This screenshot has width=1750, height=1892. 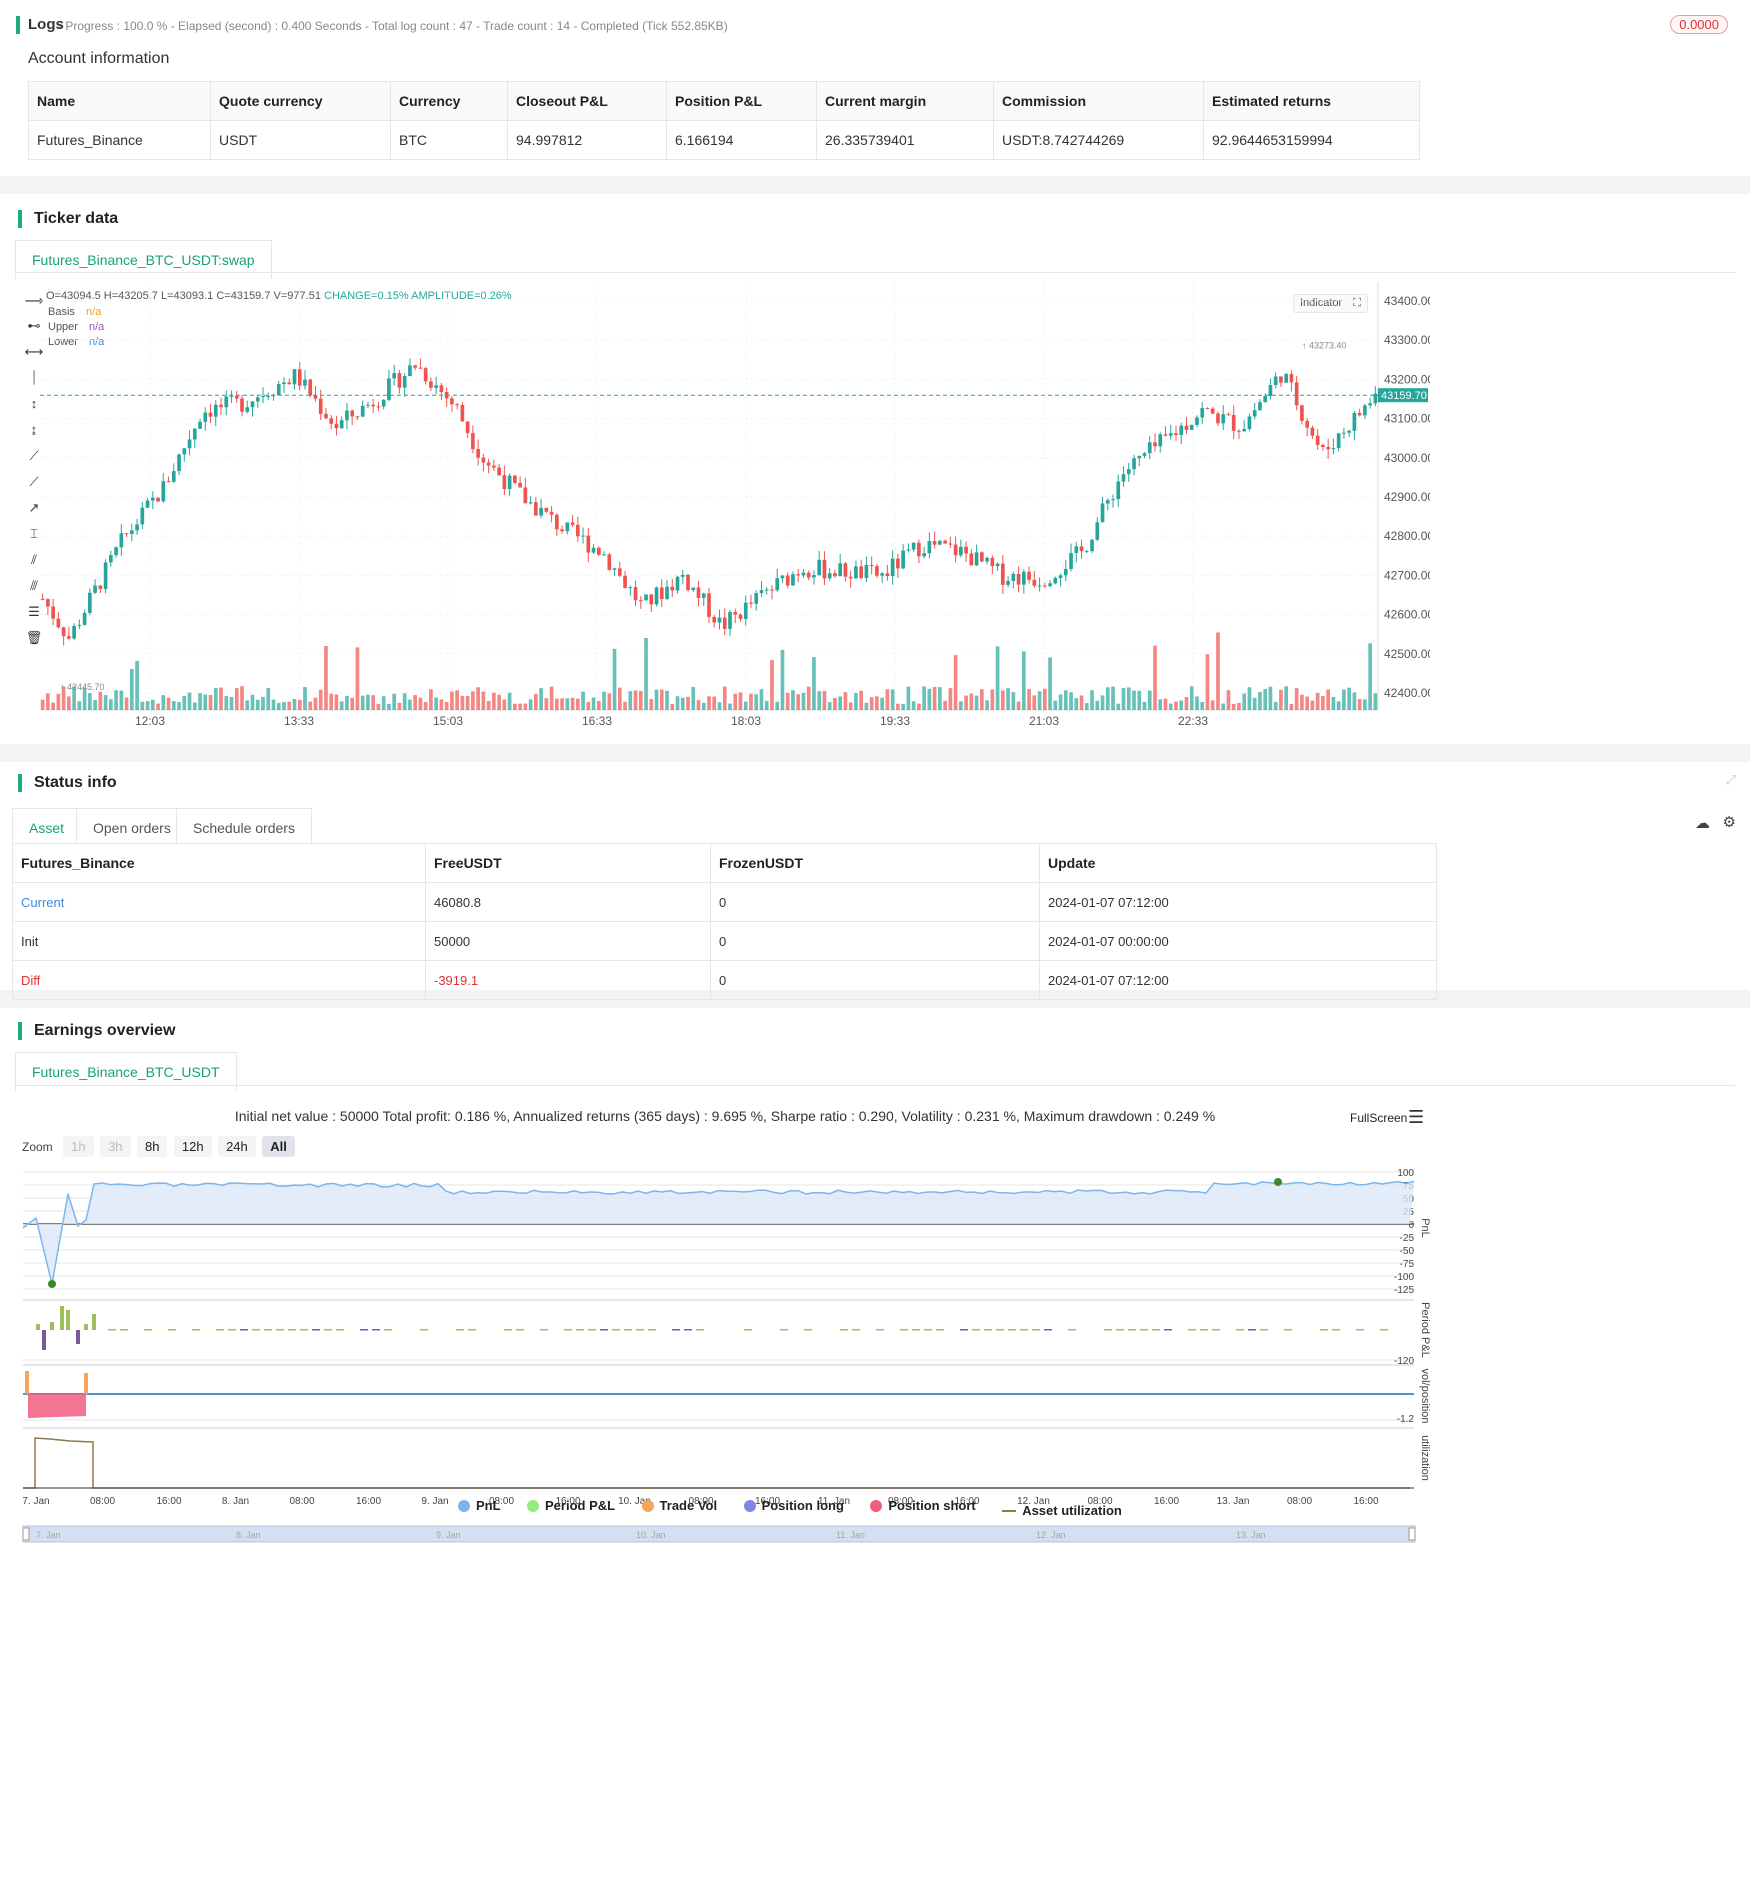 What do you see at coordinates (966, 1501) in the screenshot?
I see `x-tick-label: 16:00` at bounding box center [966, 1501].